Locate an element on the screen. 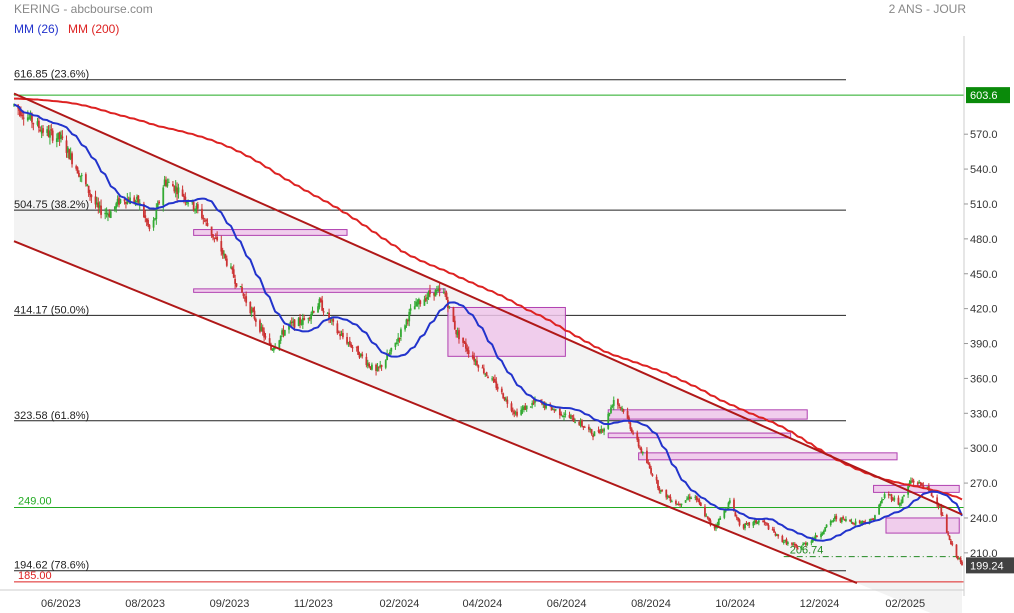  x-tick-label: 04/2024 is located at coordinates (482, 604).